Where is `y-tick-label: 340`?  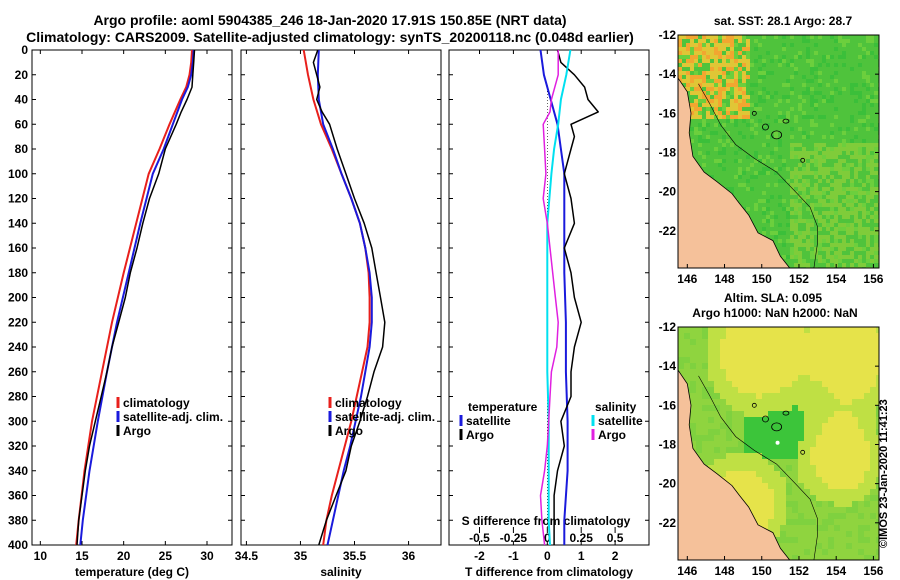 y-tick-label: 340 is located at coordinates (18, 471).